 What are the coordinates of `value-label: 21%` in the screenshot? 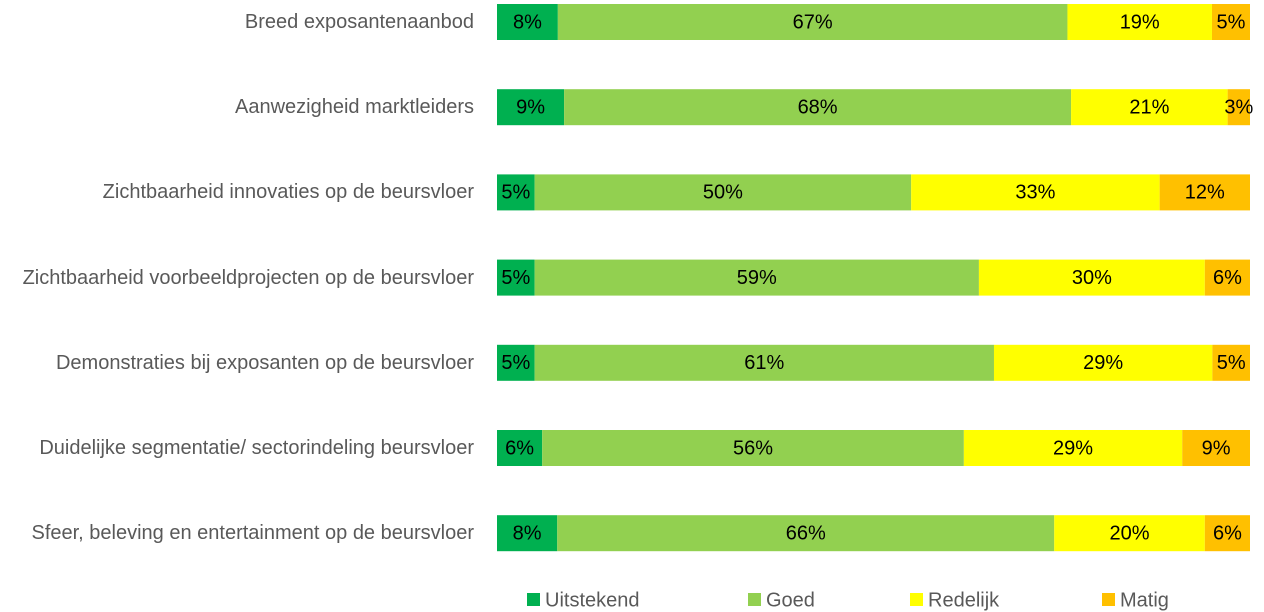 It's located at (1149, 107).